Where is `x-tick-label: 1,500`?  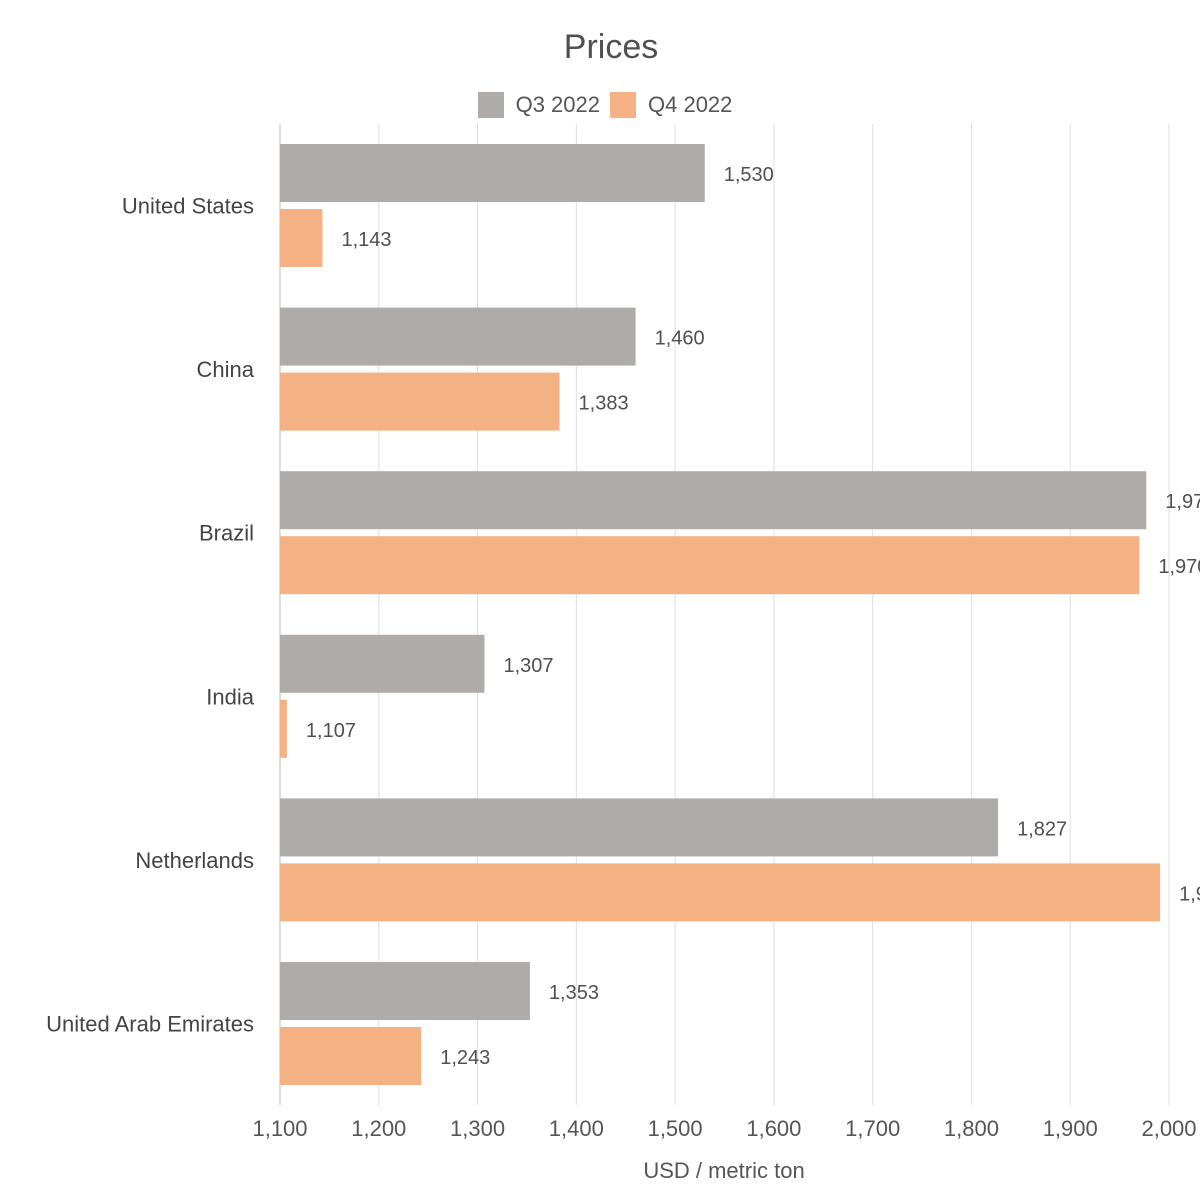
x-tick-label: 1,500 is located at coordinates (675, 1128).